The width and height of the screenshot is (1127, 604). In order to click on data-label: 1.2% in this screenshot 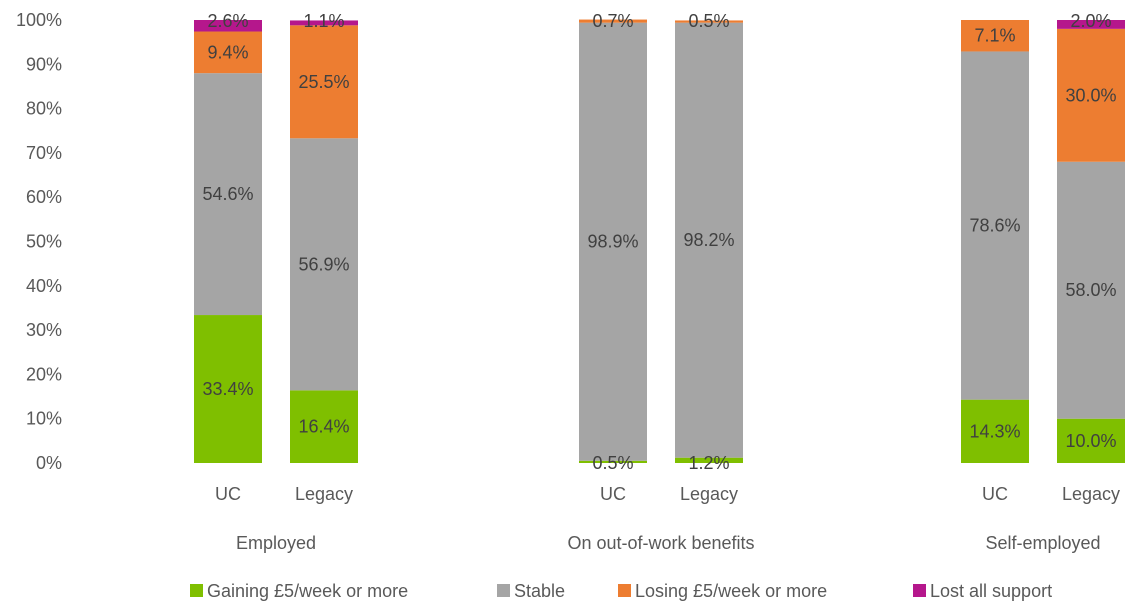, I will do `click(708, 463)`.